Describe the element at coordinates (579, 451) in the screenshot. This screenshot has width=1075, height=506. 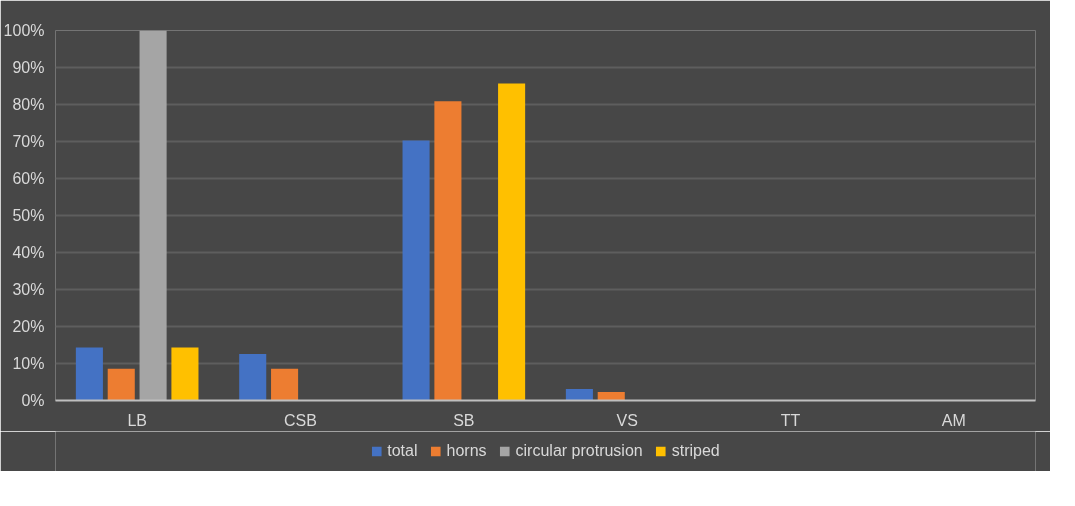
I see `legend-label: circular protrusion` at that location.